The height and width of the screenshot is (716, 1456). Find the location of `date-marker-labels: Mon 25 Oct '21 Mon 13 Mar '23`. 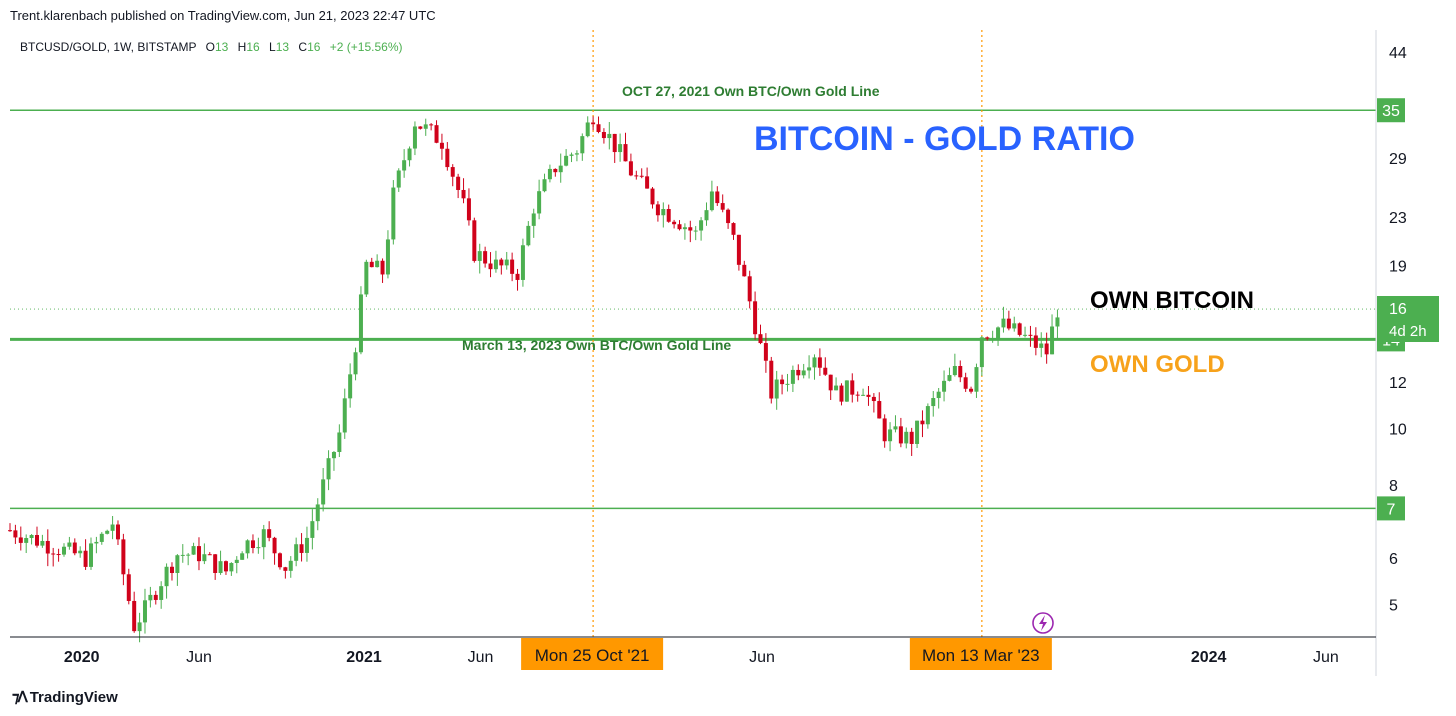

date-marker-labels: Mon 25 Oct '21 Mon 13 Mar '23 is located at coordinates (786, 654).